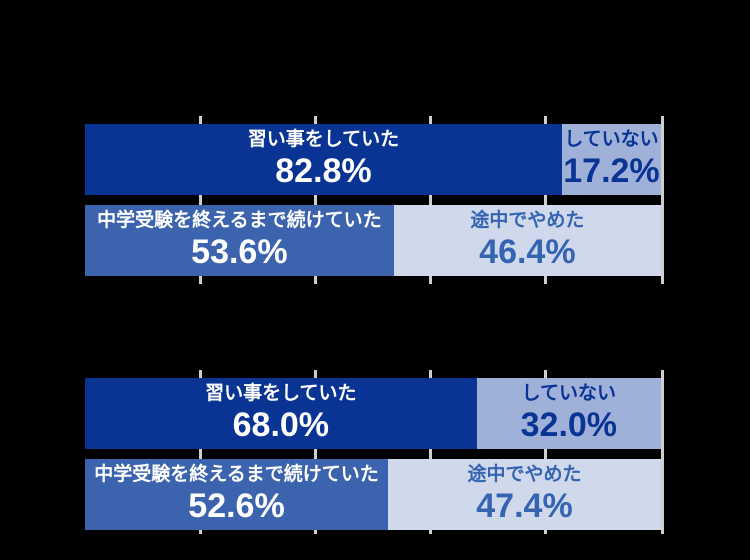 This screenshot has width=750, height=560. Describe the element at coordinates (611, 171) in the screenshot. I see `bar-segment-value: 17.2%` at that location.